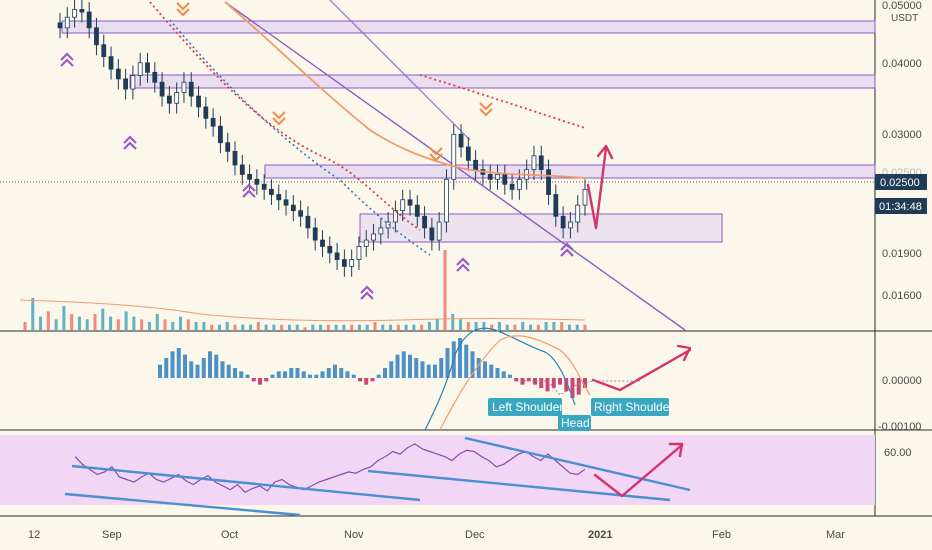 This screenshot has height=550, width=932. What do you see at coordinates (630, 407) in the screenshot?
I see `right-shoulder-callout` at bounding box center [630, 407].